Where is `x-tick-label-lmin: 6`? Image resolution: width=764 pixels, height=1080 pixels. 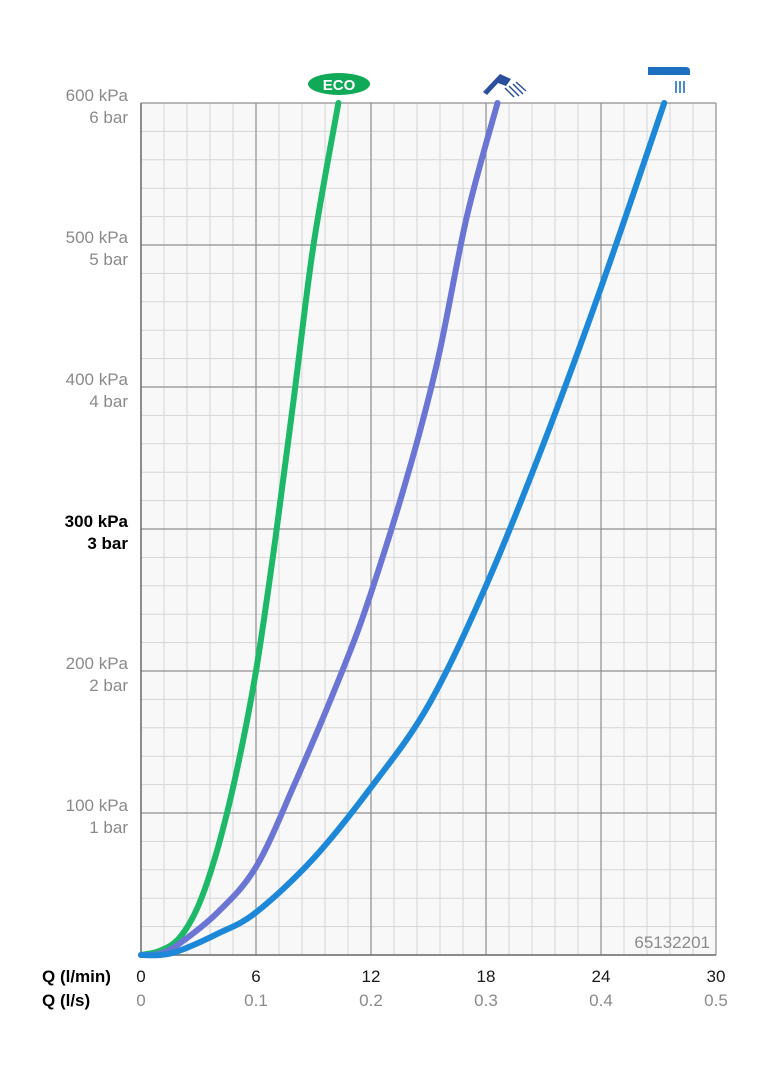 x-tick-label-lmin: 6 is located at coordinates (255, 976).